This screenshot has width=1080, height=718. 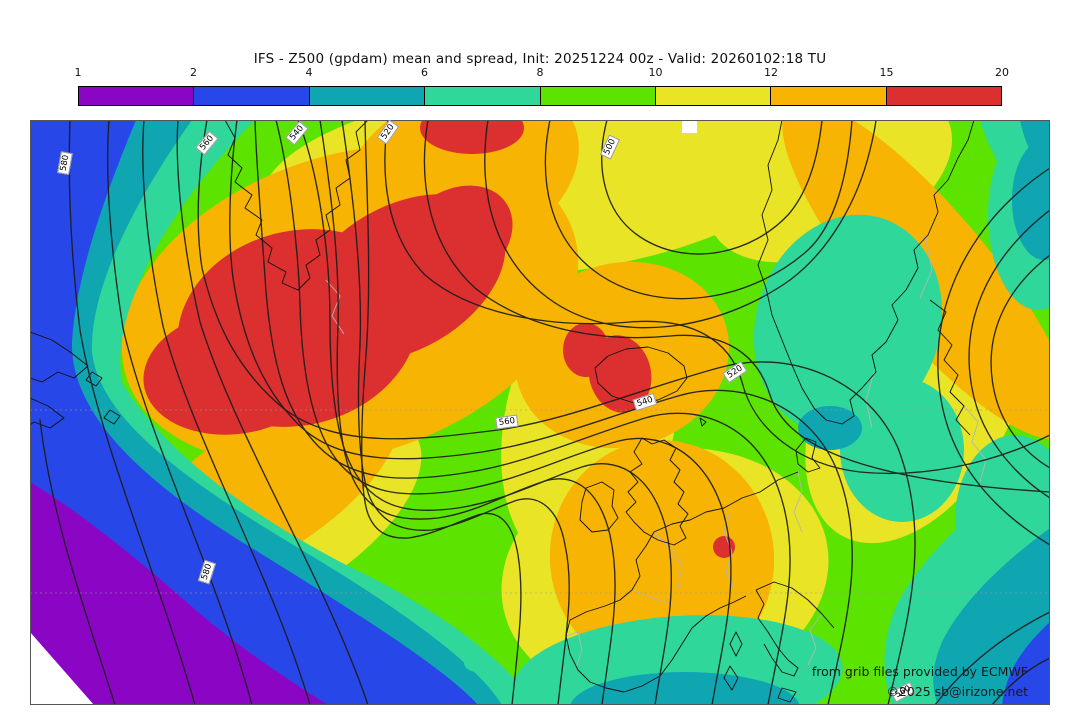 I want to click on colorbar-tick: 8, so click(x=540, y=72).